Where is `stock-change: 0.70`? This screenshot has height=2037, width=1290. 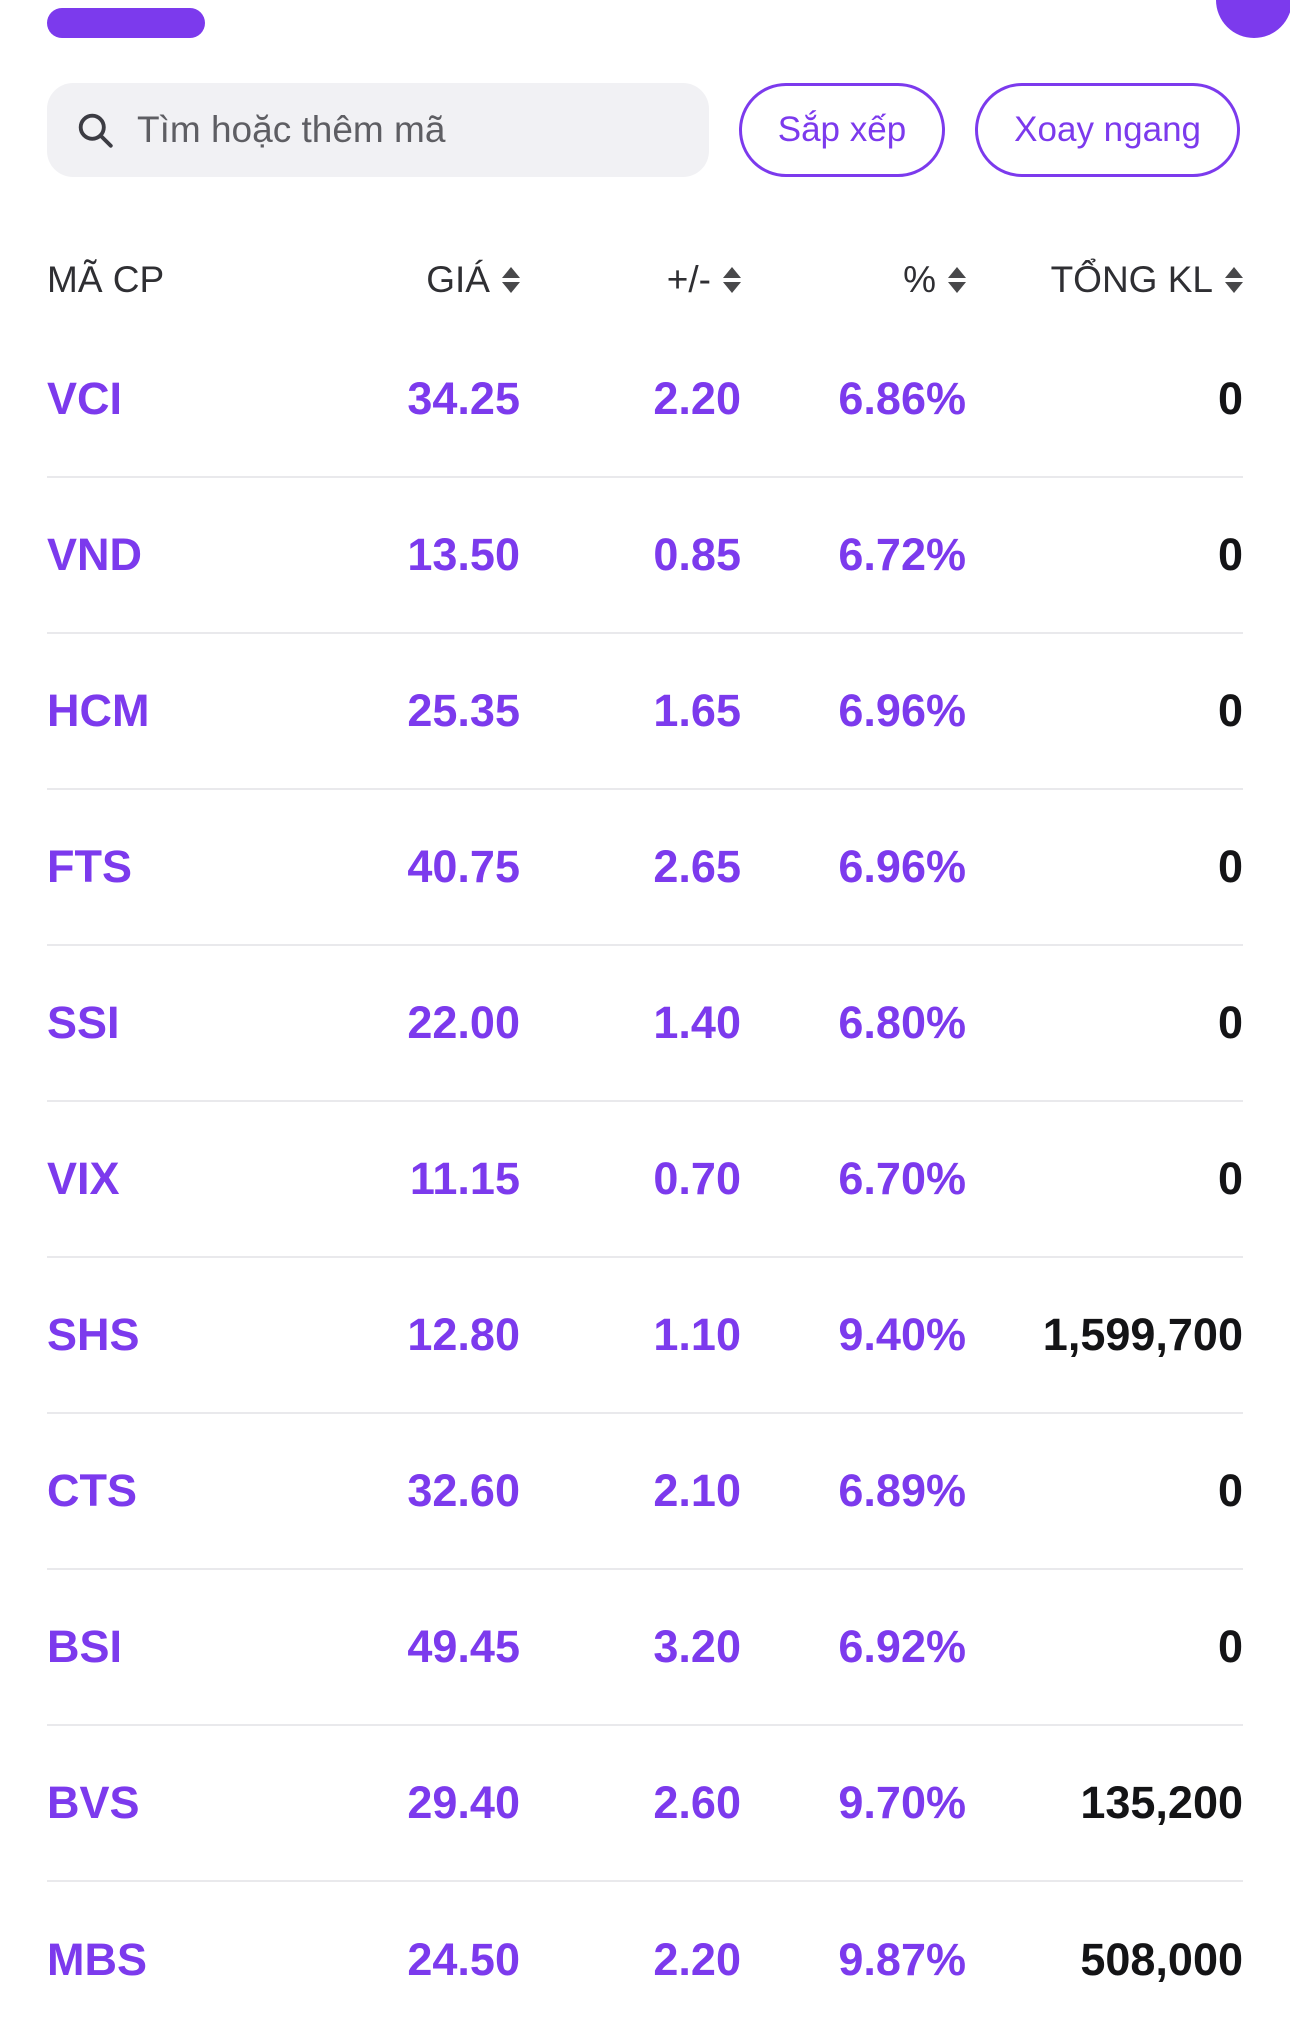 stock-change: 0.70 is located at coordinates (697, 1178).